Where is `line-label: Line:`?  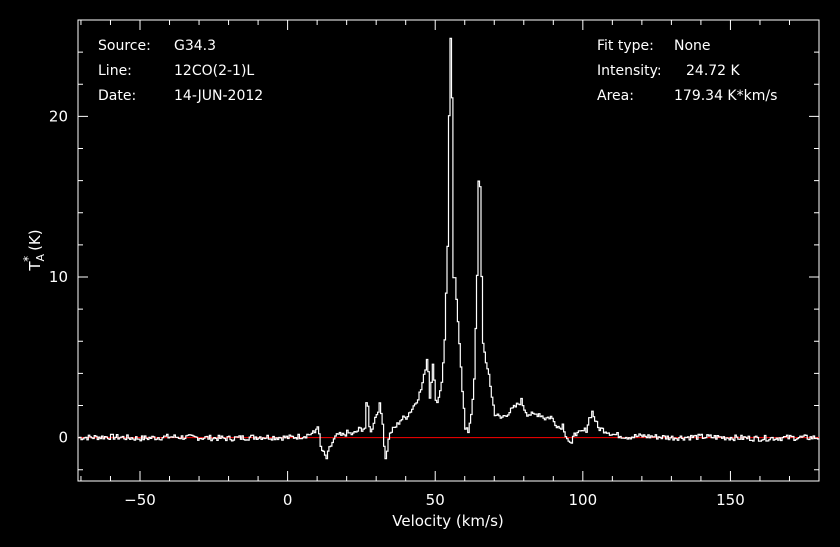 line-label: Line: is located at coordinates (115, 71).